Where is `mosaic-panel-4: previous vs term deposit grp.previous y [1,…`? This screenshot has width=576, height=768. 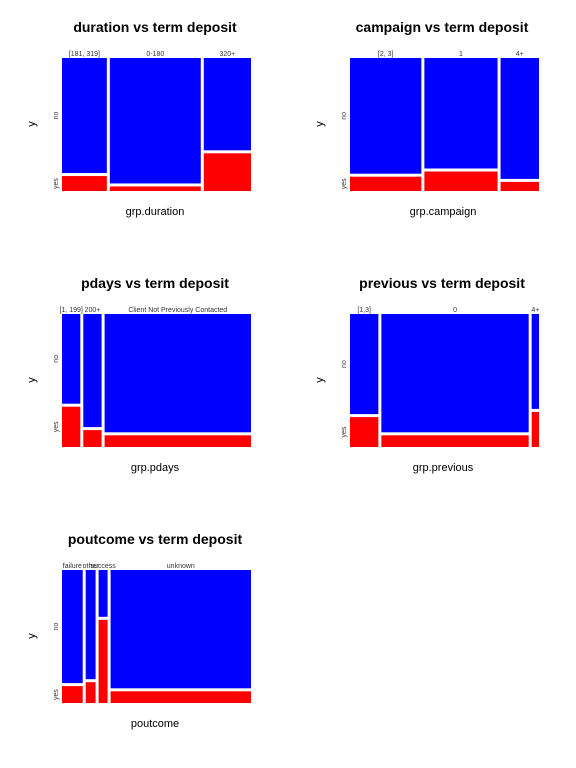
mosaic-panel-4: previous vs term deposit grp.previous y [1,… is located at coordinates (426, 374).